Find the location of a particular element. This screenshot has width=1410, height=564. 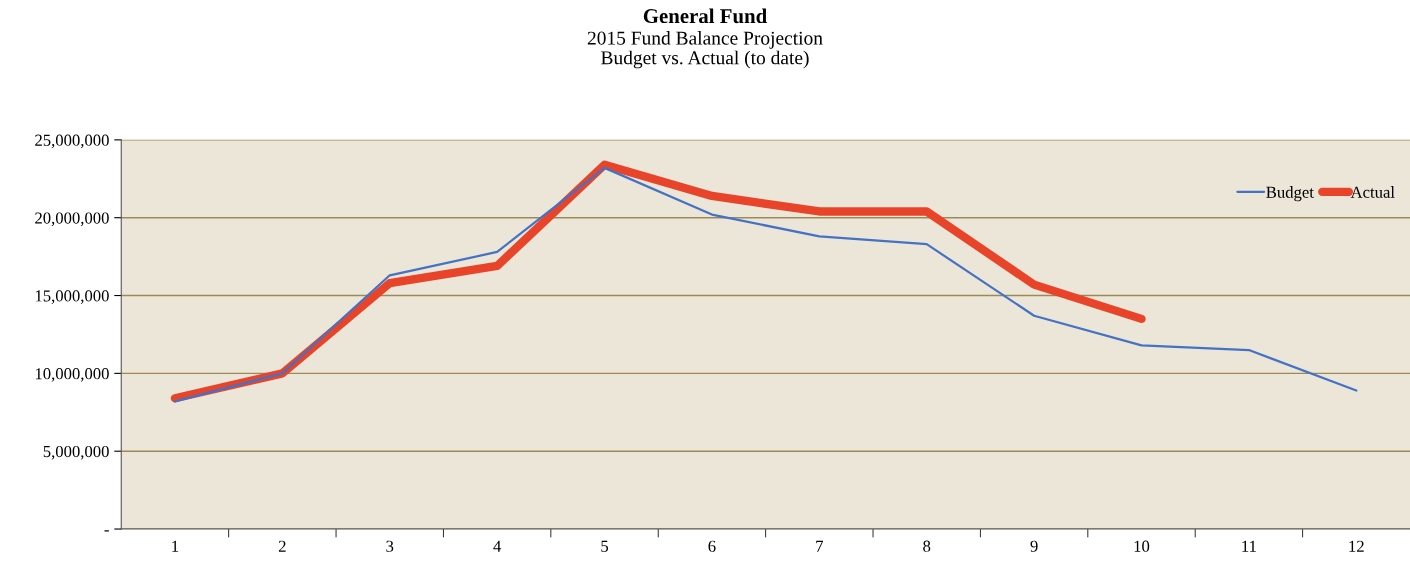

x-tick-label: 2 is located at coordinates (282, 546).